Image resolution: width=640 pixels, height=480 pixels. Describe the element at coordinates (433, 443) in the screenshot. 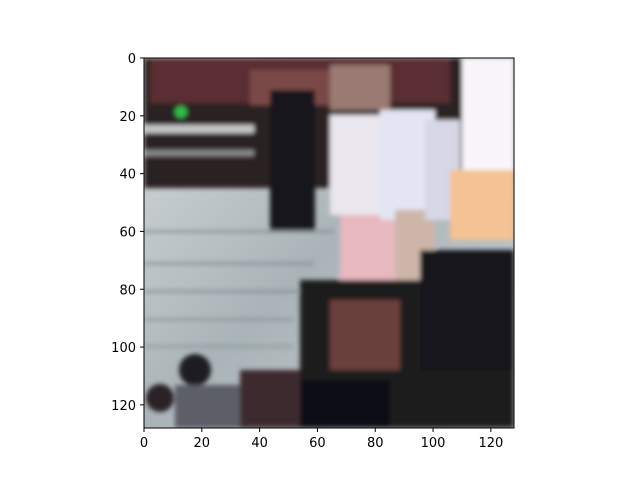

I see `x-tick-label: 100` at that location.